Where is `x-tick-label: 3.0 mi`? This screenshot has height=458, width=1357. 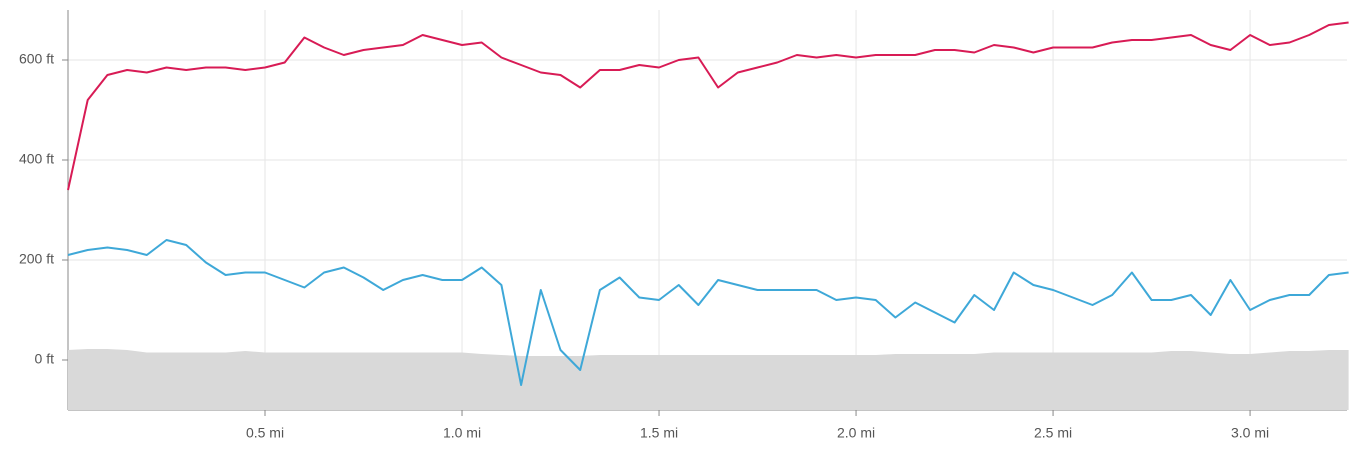 x-tick-label: 3.0 mi is located at coordinates (1250, 433).